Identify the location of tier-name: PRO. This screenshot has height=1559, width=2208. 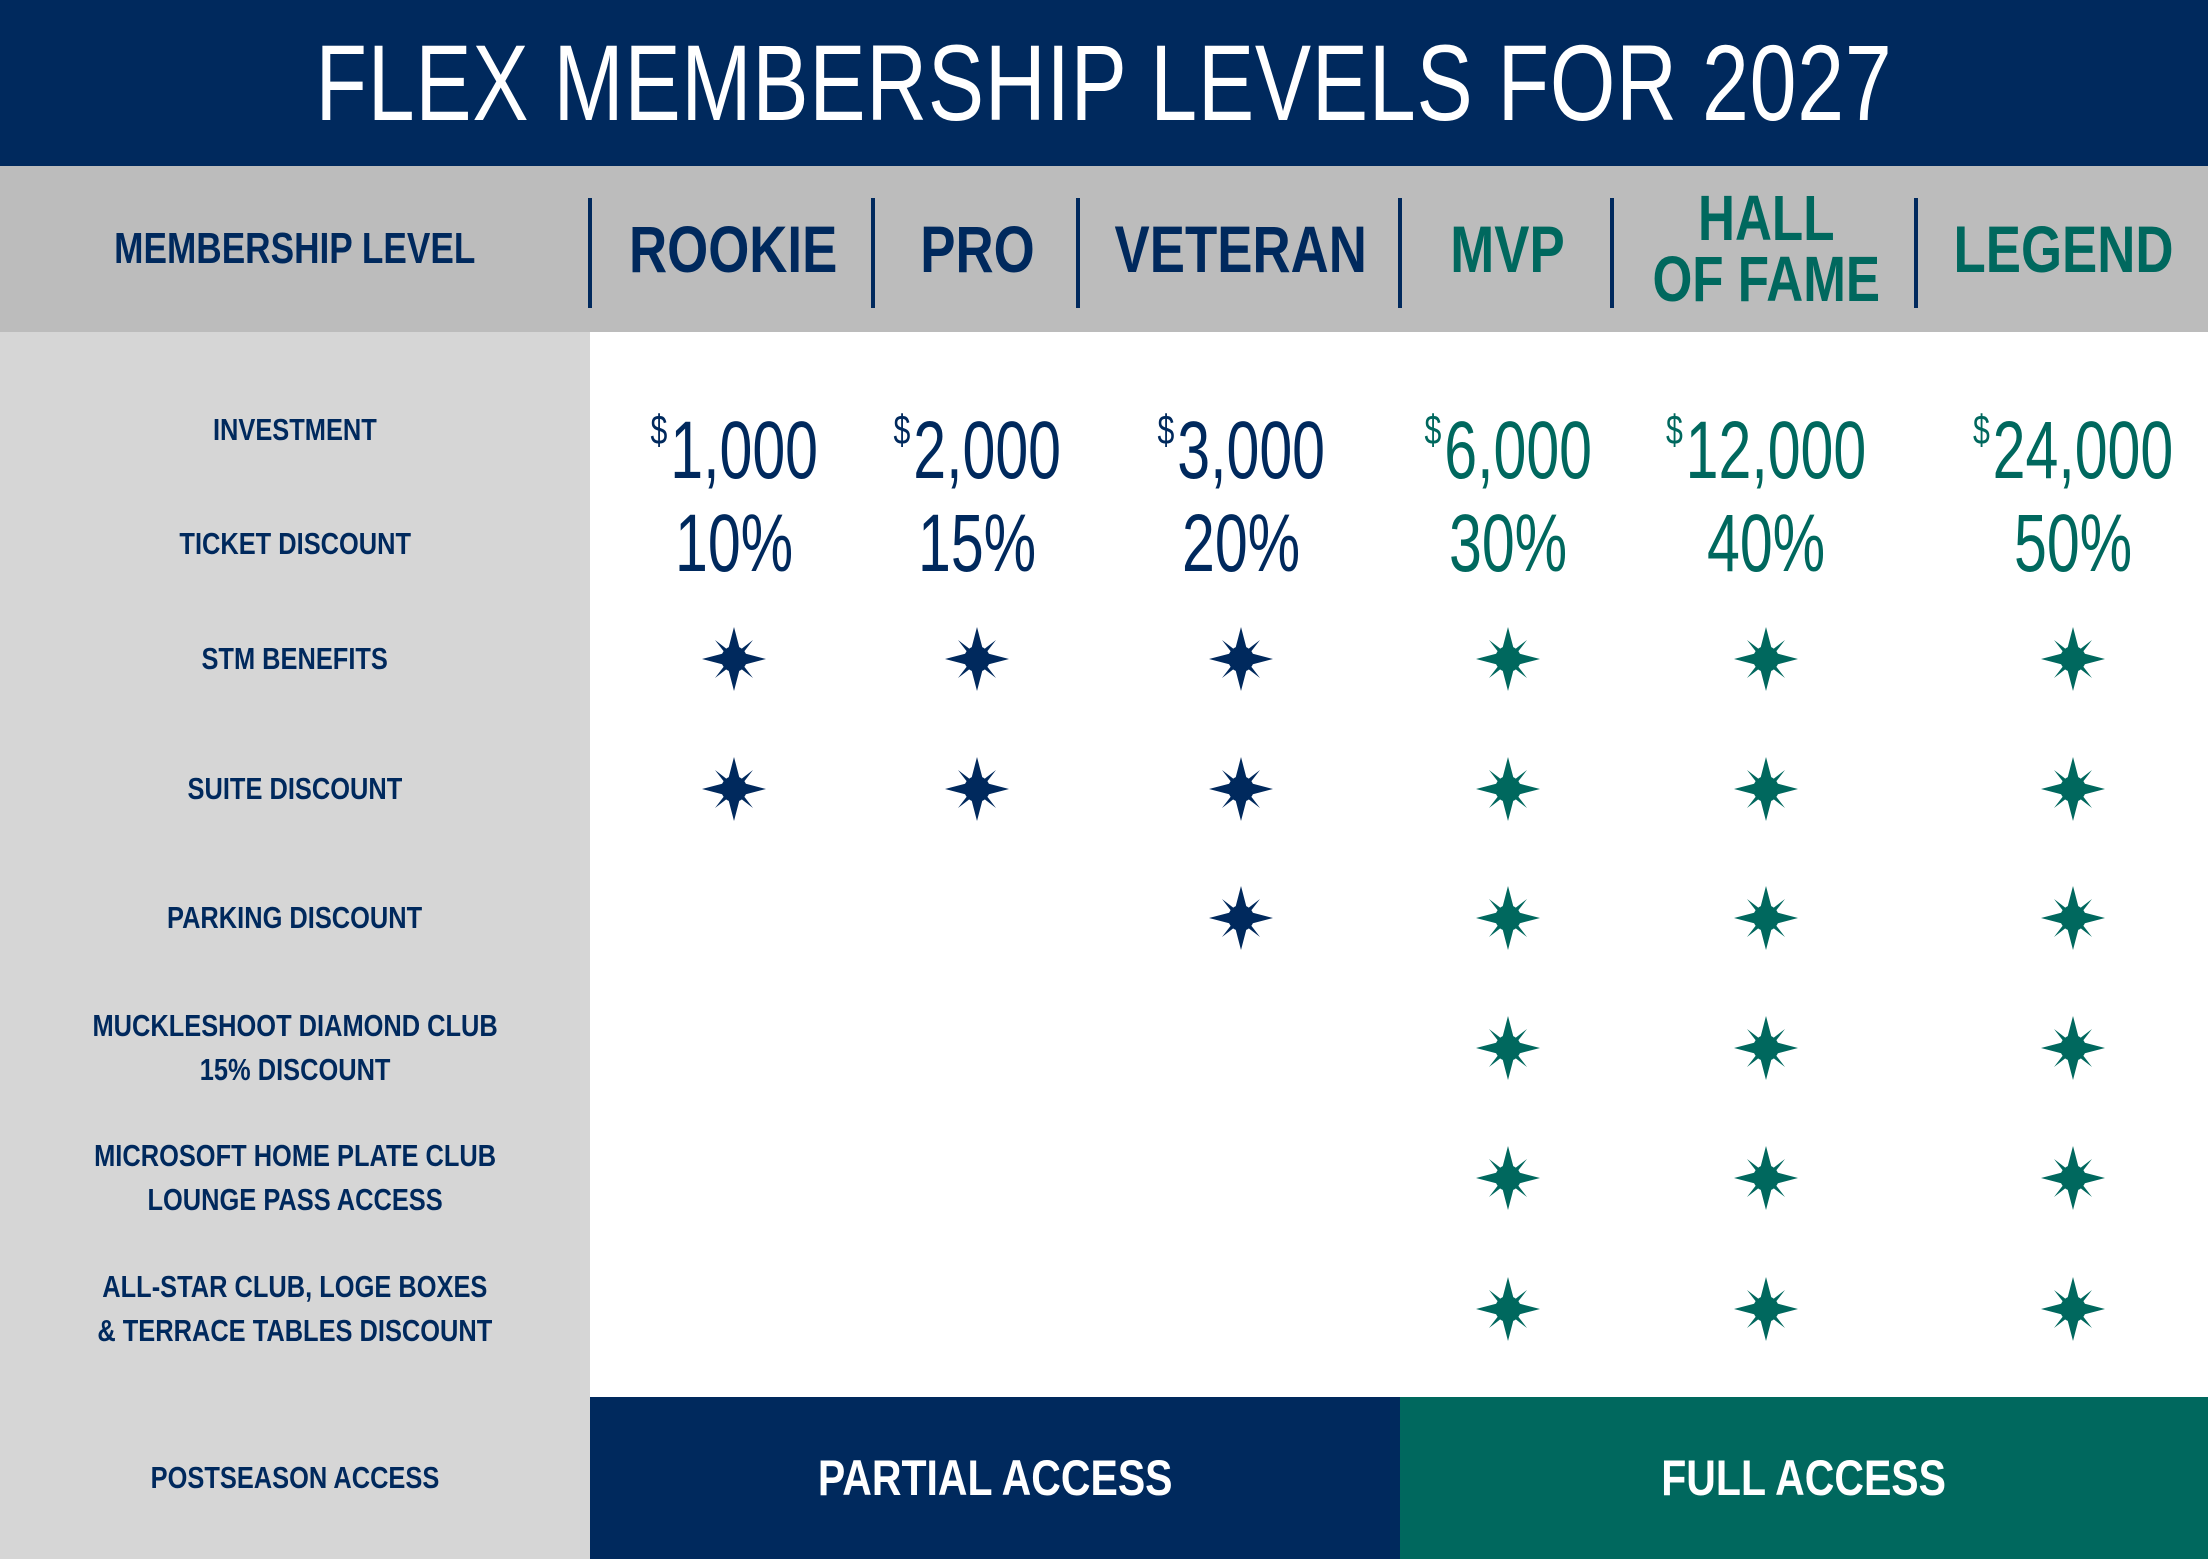
(977, 248).